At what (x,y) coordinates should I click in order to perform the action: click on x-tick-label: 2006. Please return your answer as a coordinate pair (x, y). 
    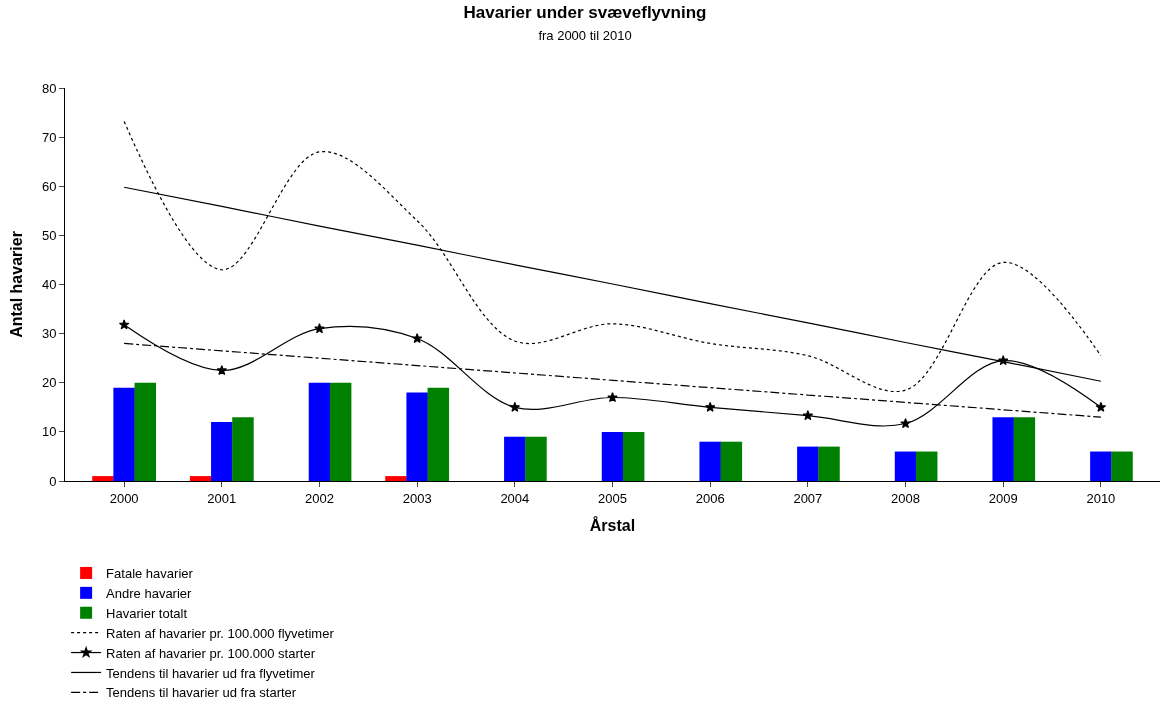
    Looking at the image, I should click on (710, 498).